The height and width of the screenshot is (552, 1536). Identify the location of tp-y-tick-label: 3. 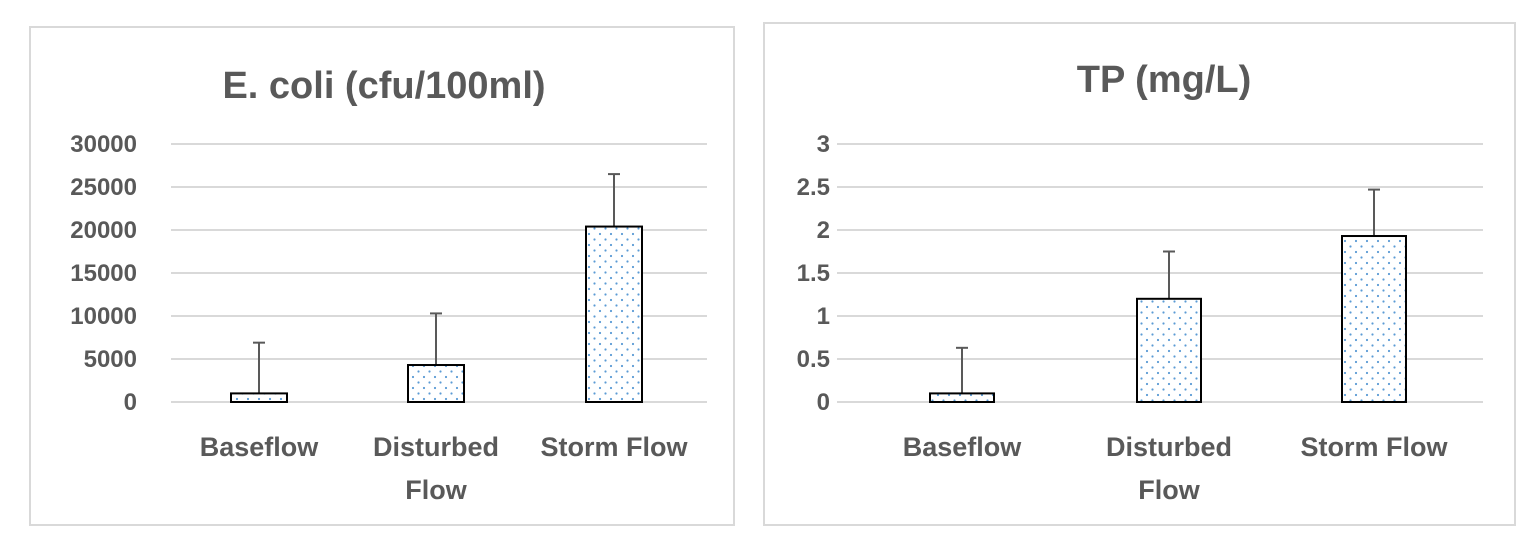
(823, 144).